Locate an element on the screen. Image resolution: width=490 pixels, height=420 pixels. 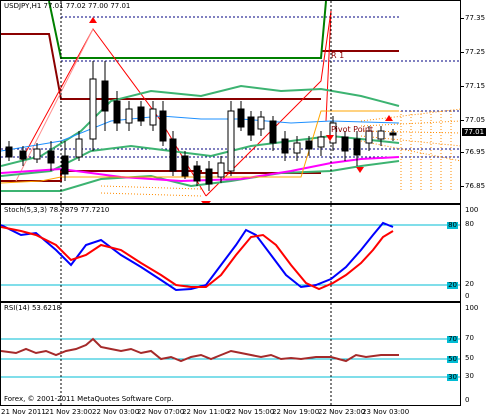
green-channel is located at coordinates (187, 30).